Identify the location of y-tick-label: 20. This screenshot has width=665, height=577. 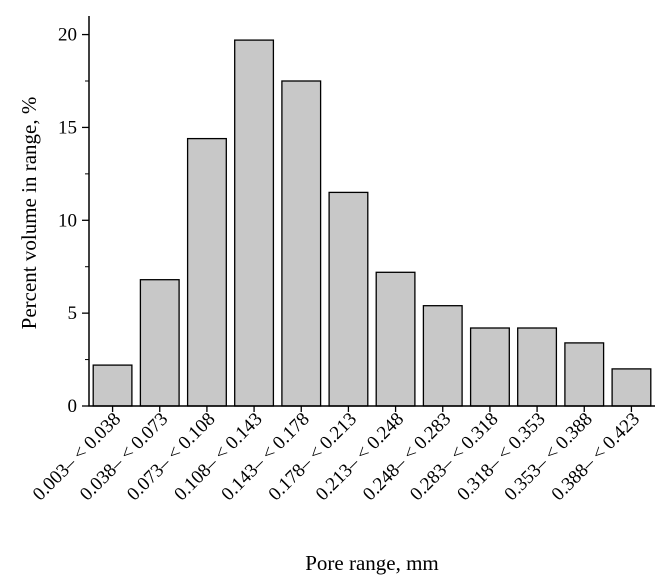
(67, 35).